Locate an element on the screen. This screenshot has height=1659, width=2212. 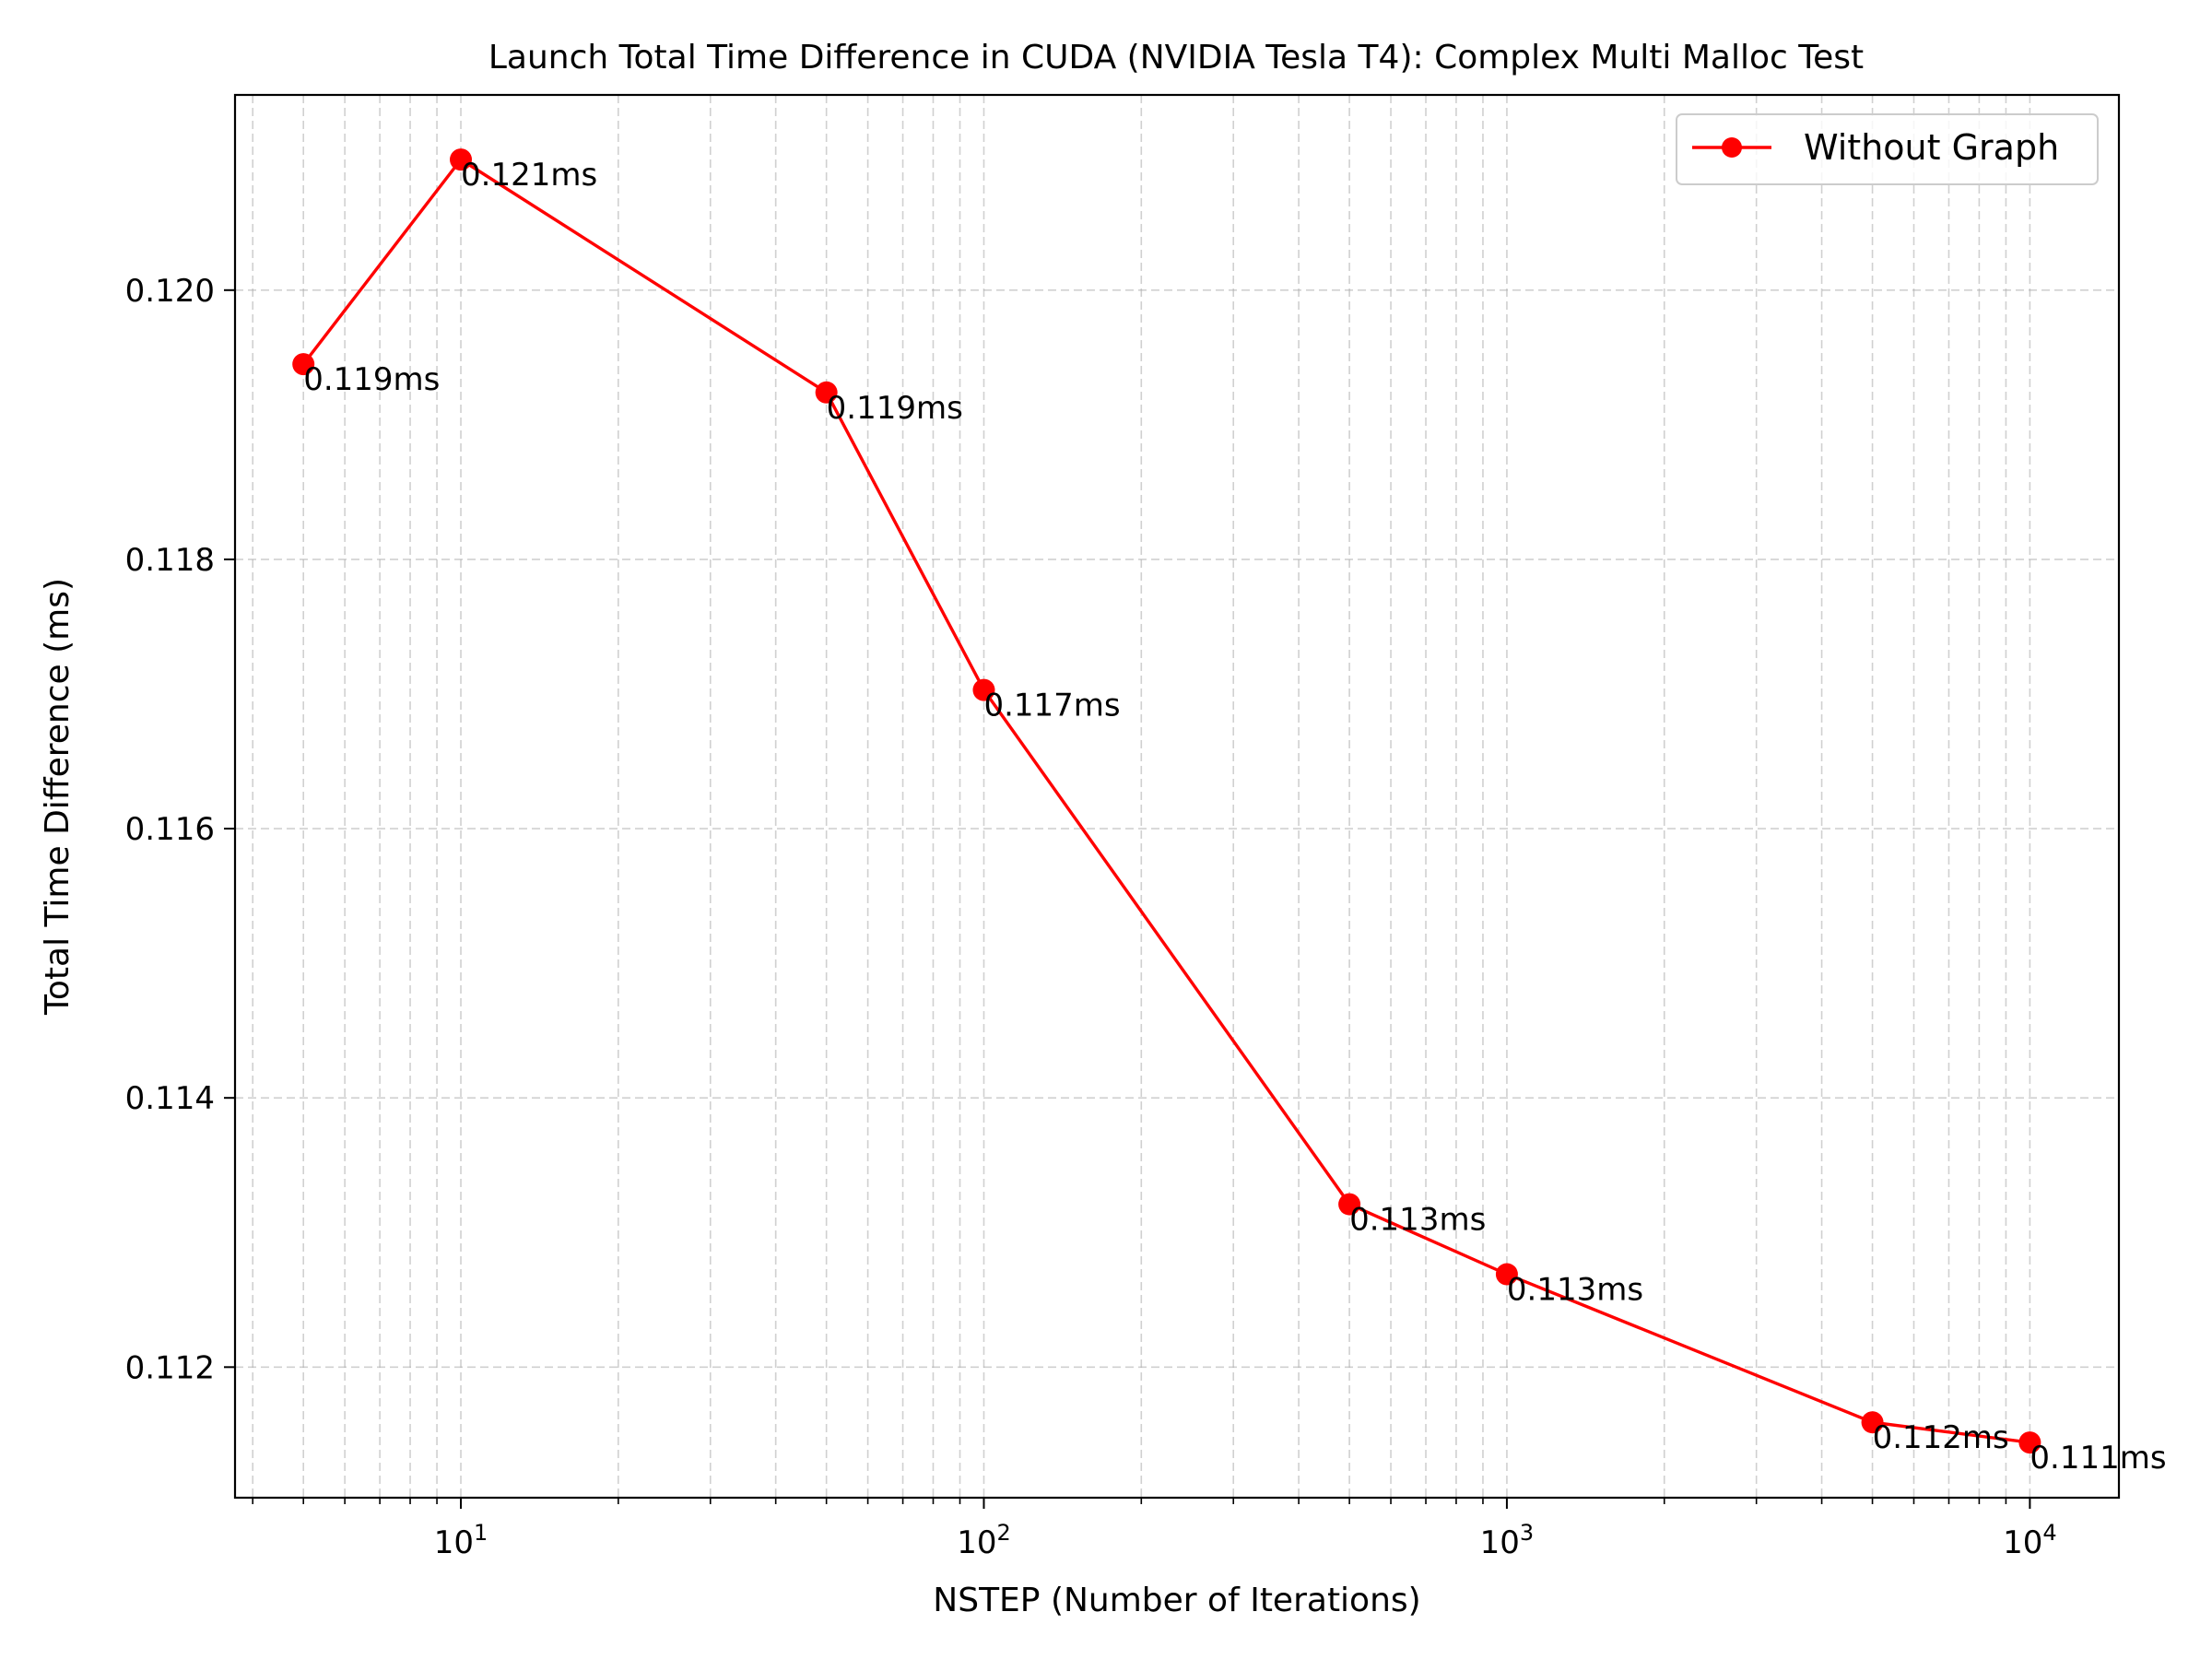
x-tick-label-exponent: 4 is located at coordinates (2049, 1533).